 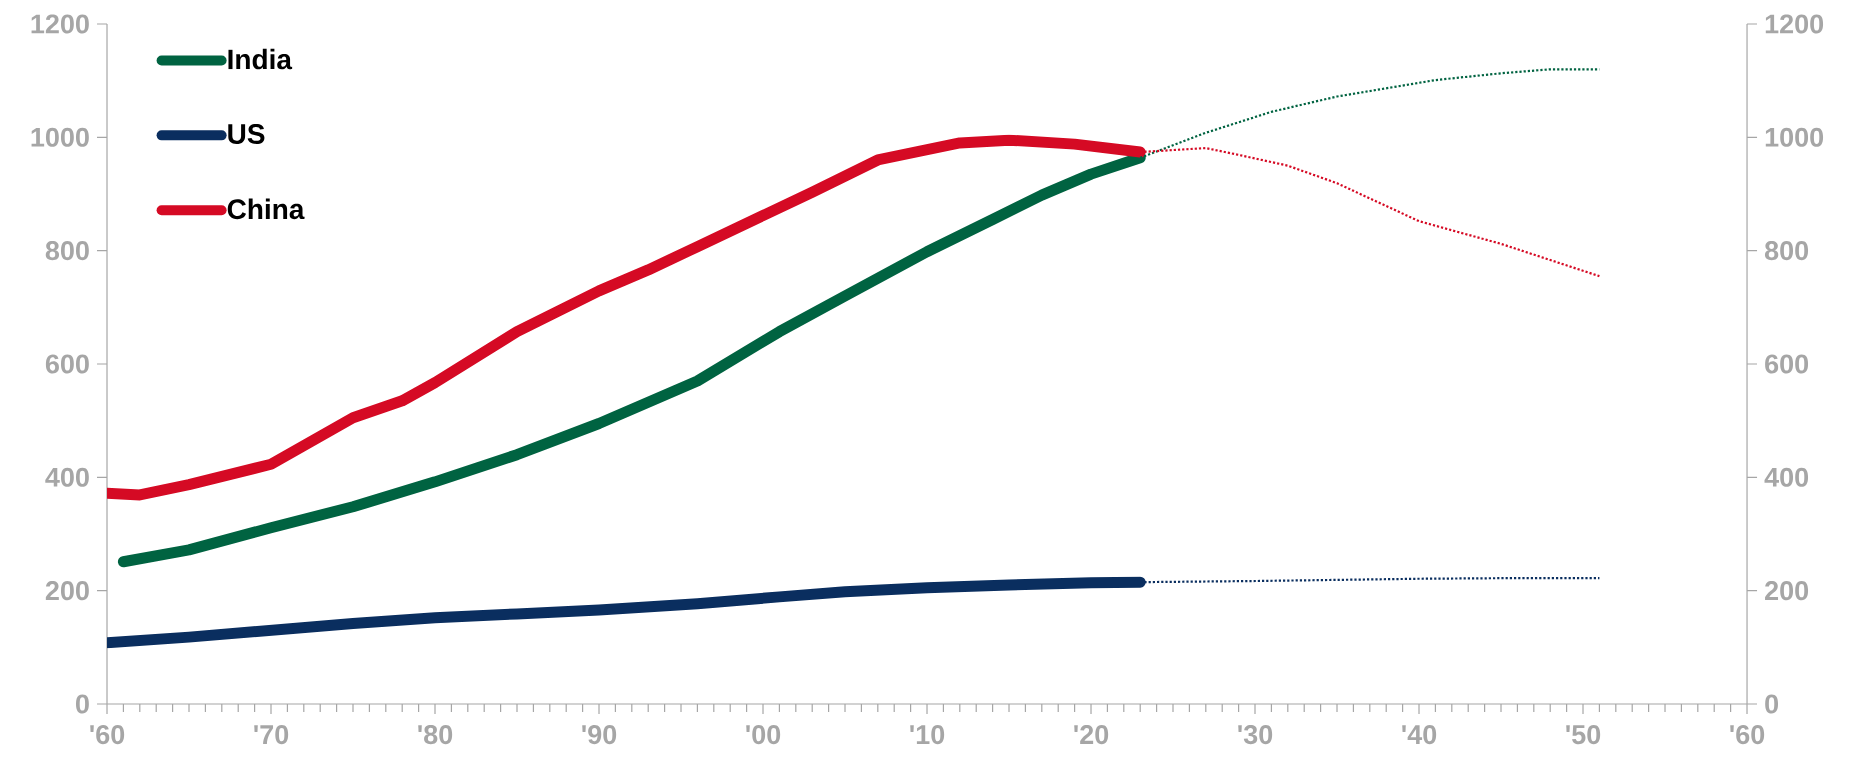 What do you see at coordinates (927, 735) in the screenshot?
I see `x-tick-label: '10` at bounding box center [927, 735].